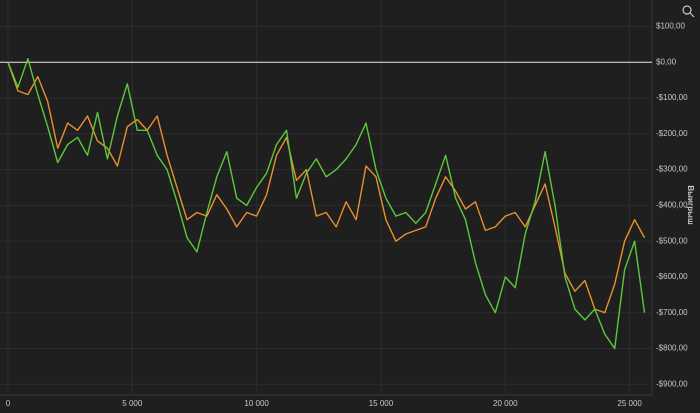 This screenshot has height=413, width=700. I want to click on y-tick-label: $100,00, so click(670, 26).